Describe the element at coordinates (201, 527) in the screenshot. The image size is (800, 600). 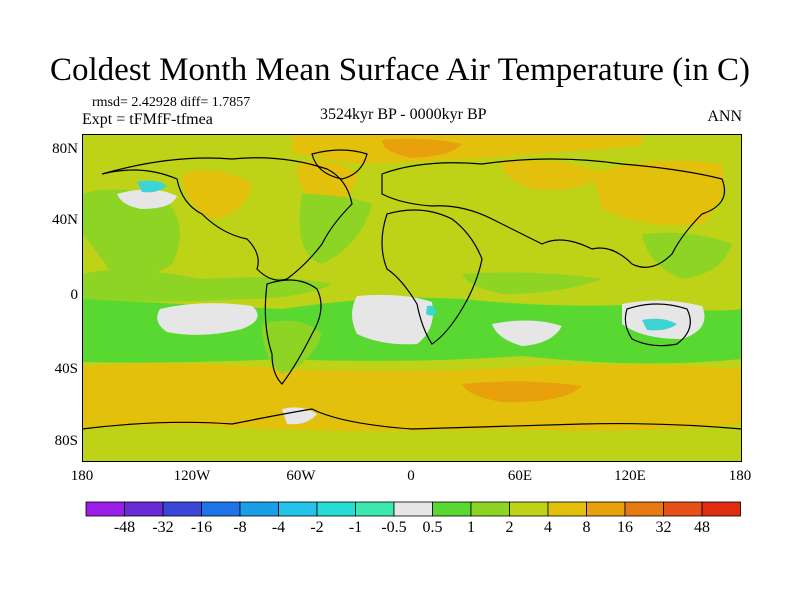
I see `colorbar-label: -16` at that location.